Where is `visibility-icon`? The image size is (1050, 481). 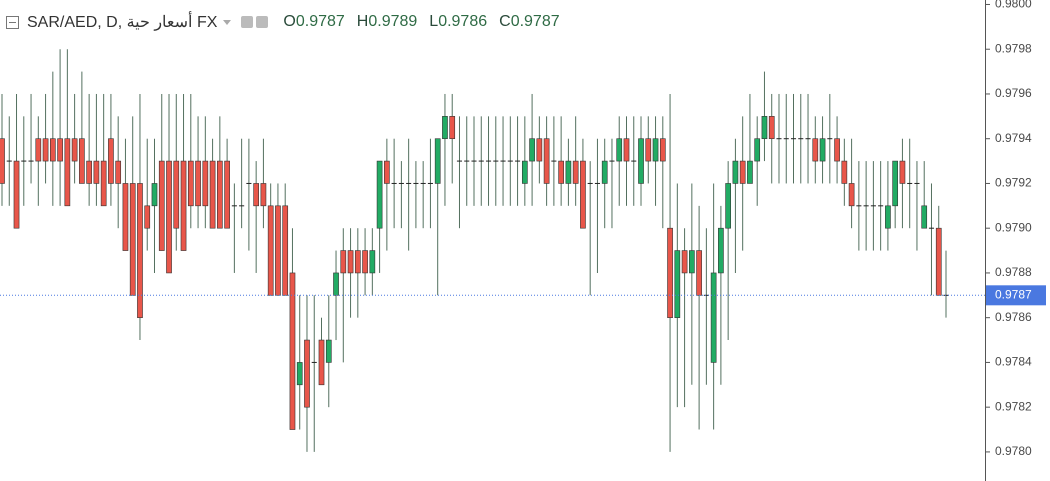 visibility-icon is located at coordinates (247, 22).